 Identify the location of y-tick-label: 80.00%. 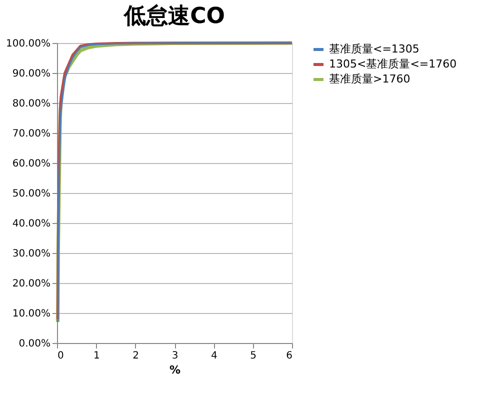
(31, 104).